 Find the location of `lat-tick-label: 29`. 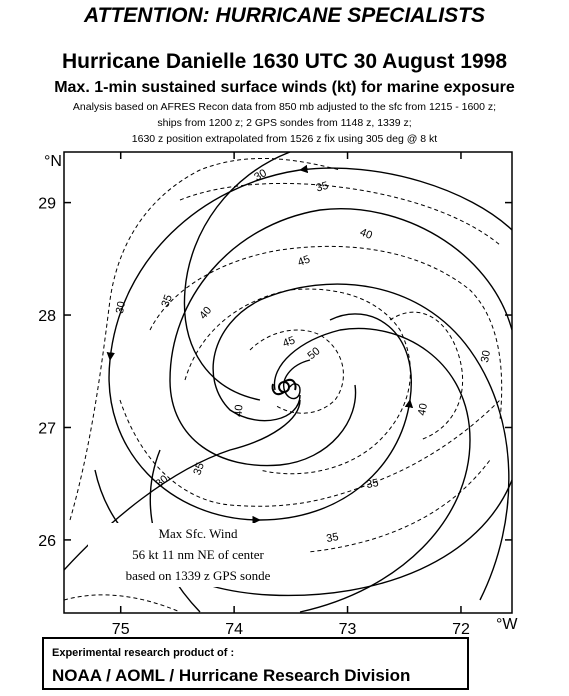

lat-tick-label: 29 is located at coordinates (47, 204).